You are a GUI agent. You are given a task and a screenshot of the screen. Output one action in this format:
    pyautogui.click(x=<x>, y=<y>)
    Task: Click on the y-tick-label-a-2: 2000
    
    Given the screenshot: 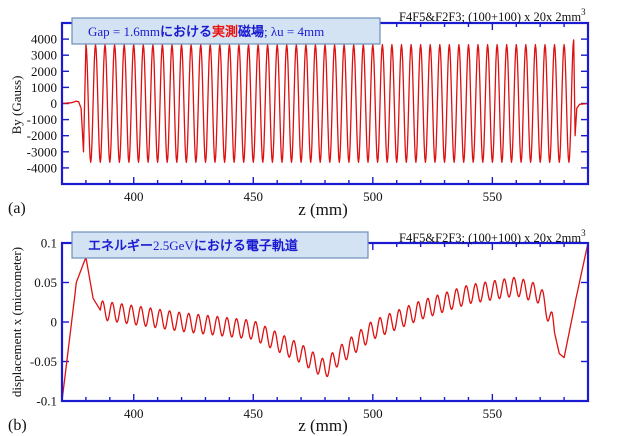 What is the action you would take?
    pyautogui.click(x=44, y=71)
    